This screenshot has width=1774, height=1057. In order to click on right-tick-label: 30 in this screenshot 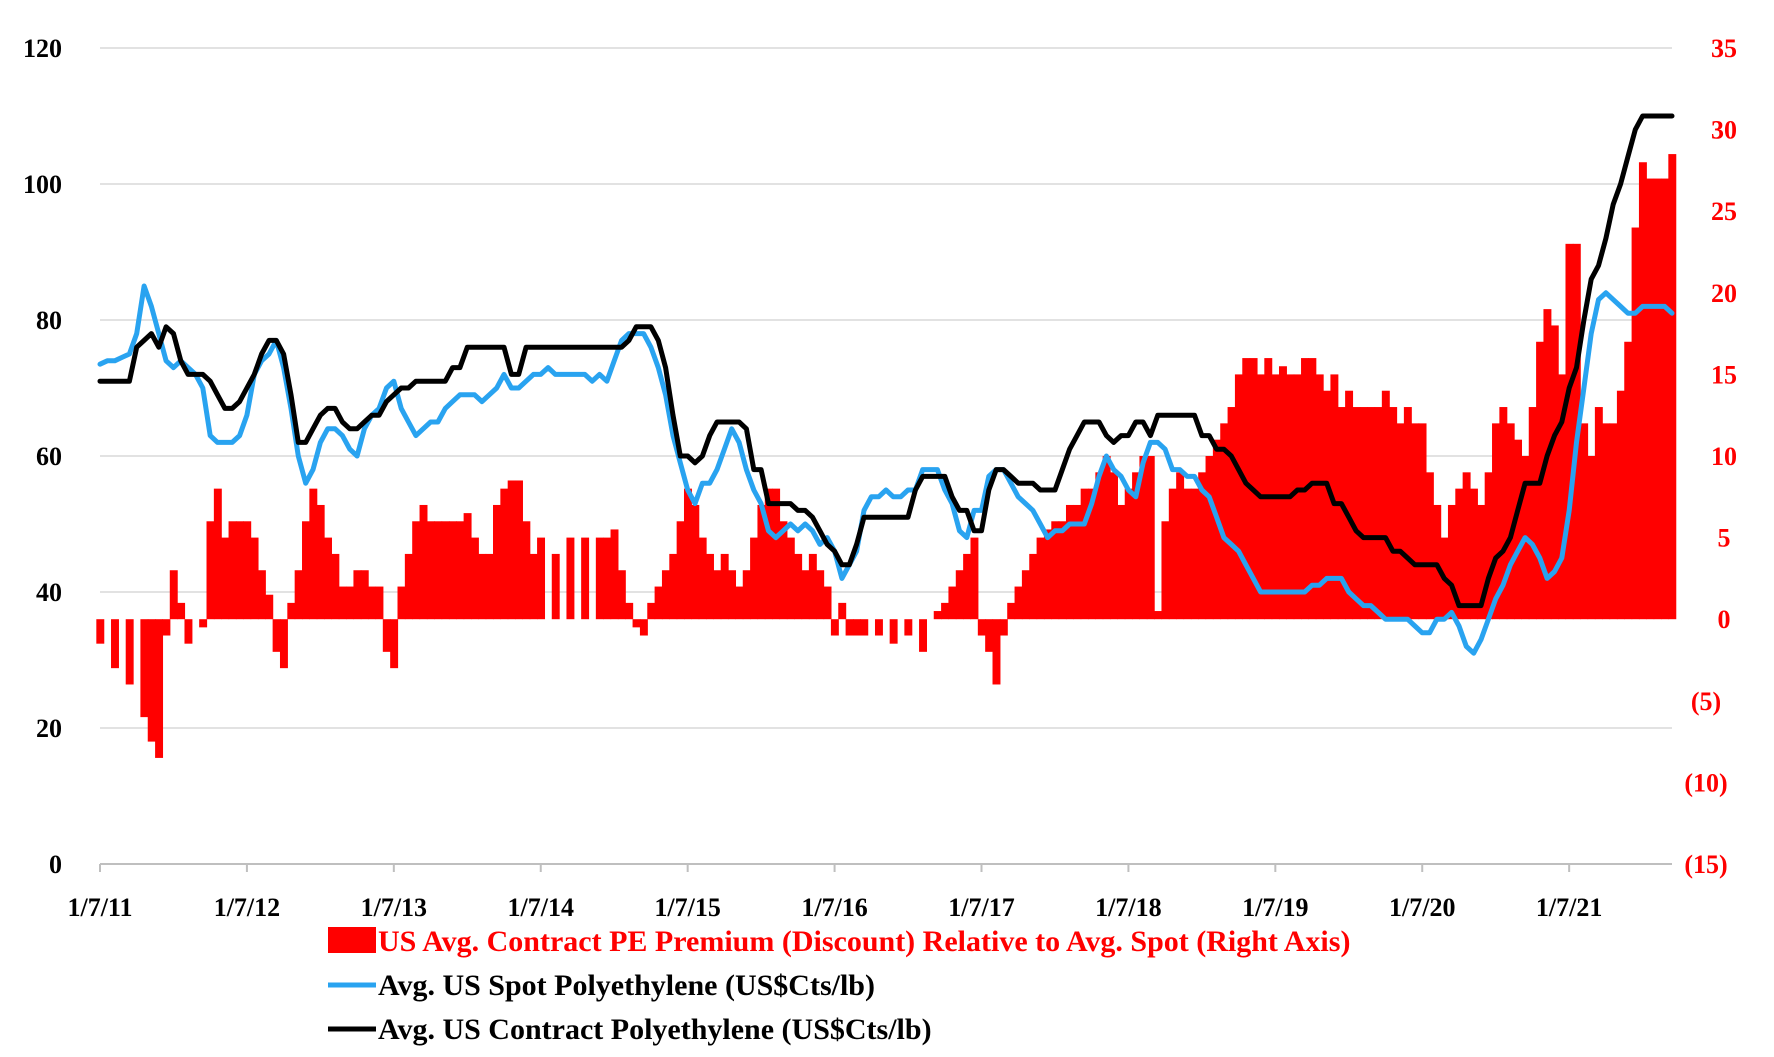, I will do `click(1724, 130)`.